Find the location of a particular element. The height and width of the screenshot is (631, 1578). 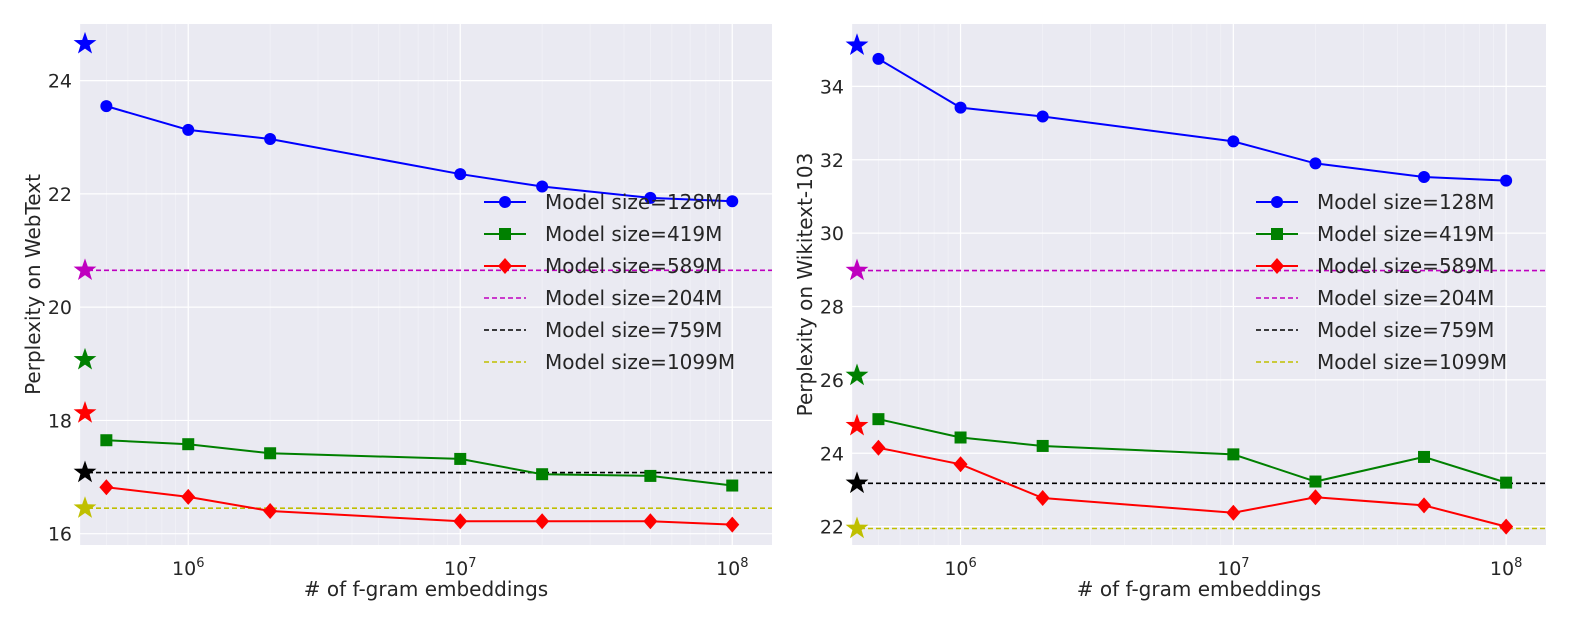

panel2-star-marker-model-size-759m is located at coordinates (857, 482).